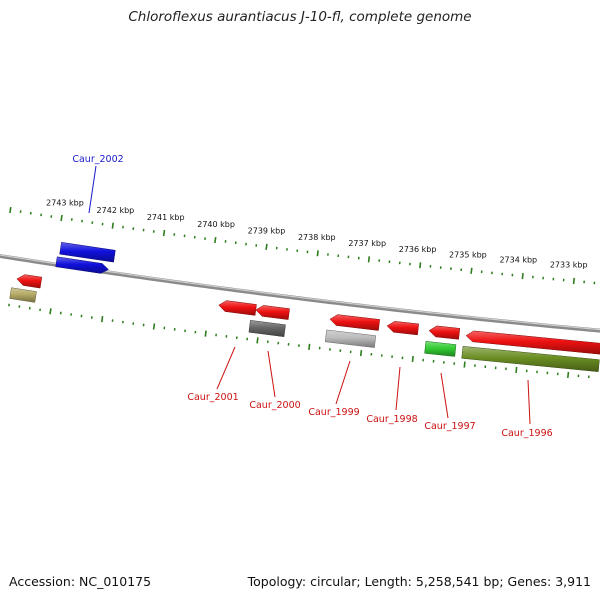 This screenshot has height=600, width=600. What do you see at coordinates (350, 338) in the screenshot?
I see `cog-caur-1999` at bounding box center [350, 338].